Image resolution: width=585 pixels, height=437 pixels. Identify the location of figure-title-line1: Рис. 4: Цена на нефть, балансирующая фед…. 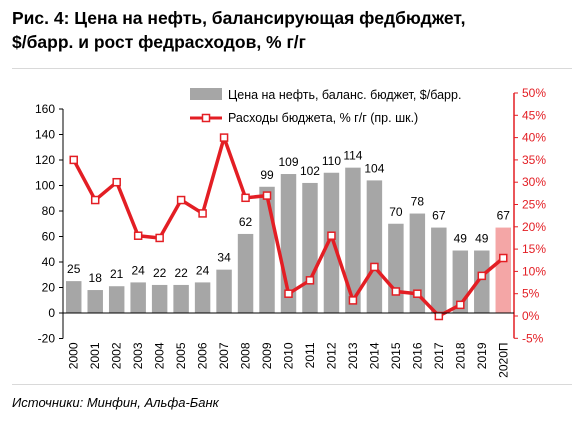
(239, 18).